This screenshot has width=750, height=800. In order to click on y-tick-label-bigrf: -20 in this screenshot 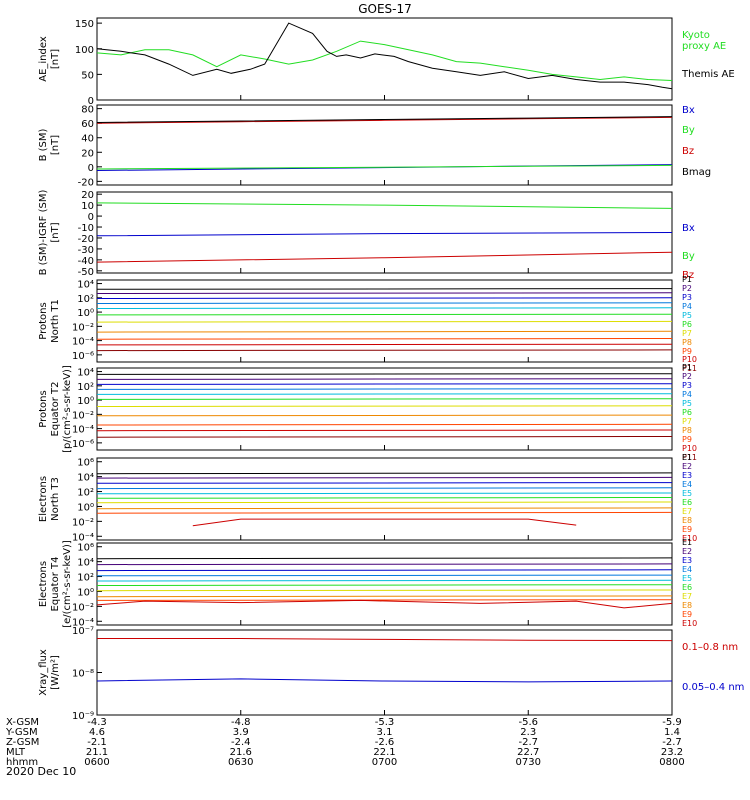, I will do `click(86, 239)`.